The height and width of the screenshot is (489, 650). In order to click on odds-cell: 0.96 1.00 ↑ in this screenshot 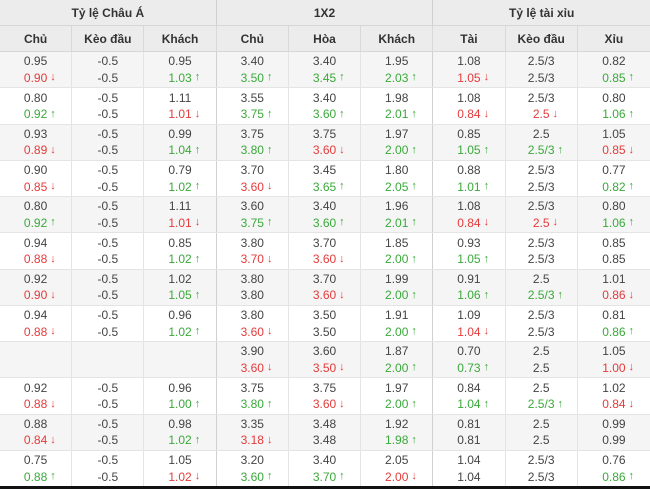, I will do `click(180, 396)`.